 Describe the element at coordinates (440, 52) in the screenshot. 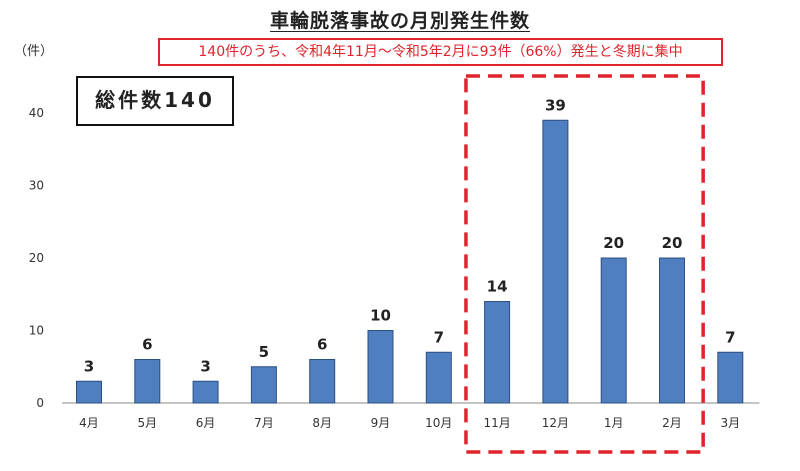

I see `winter-concentration-note: 140件のうち、令和4年11月～令和5年2月に93件（66%）発生と冬期に集中` at that location.